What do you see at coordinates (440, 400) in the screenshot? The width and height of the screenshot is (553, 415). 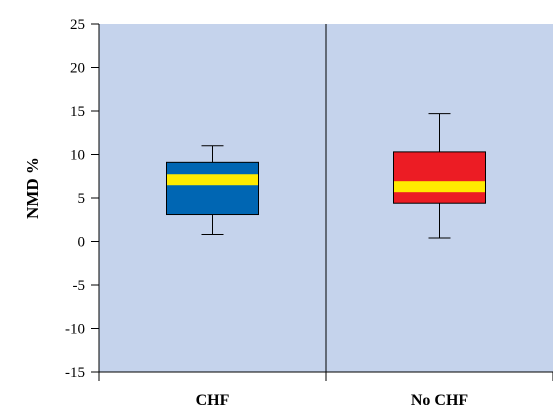 I see `x-category-label: No CHF` at bounding box center [440, 400].